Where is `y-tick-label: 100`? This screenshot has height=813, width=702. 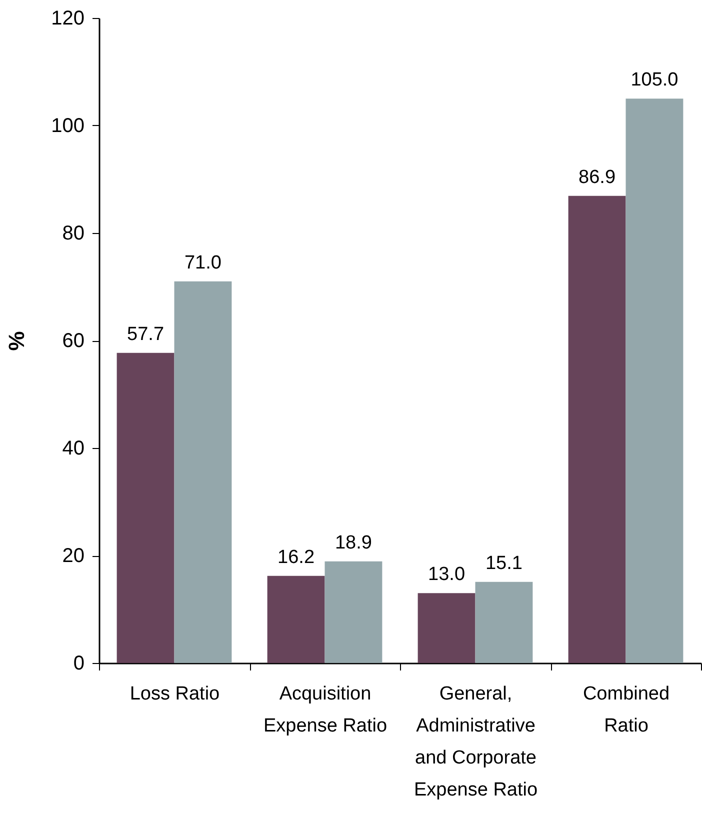
y-tick-label: 100 is located at coordinates (67, 126).